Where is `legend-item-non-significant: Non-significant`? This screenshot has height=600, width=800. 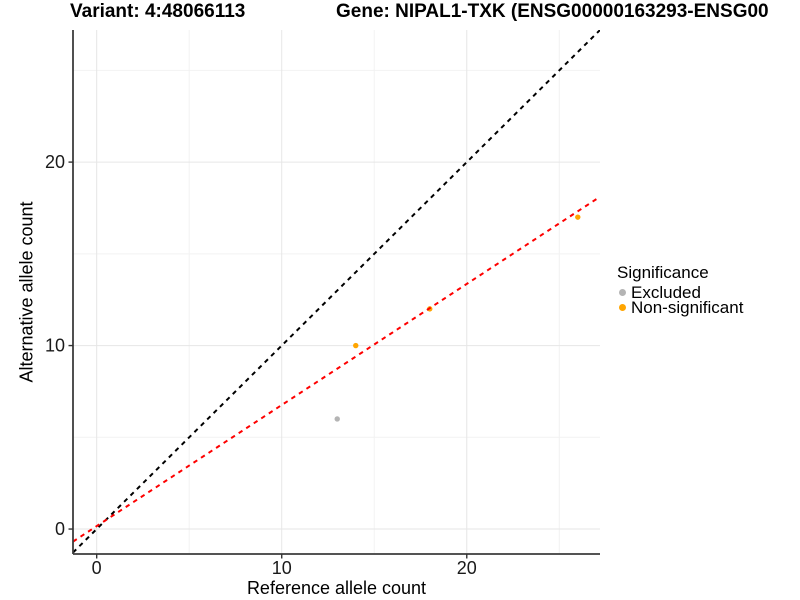
legend-item-non-significant: Non-significant is located at coordinates (680, 307).